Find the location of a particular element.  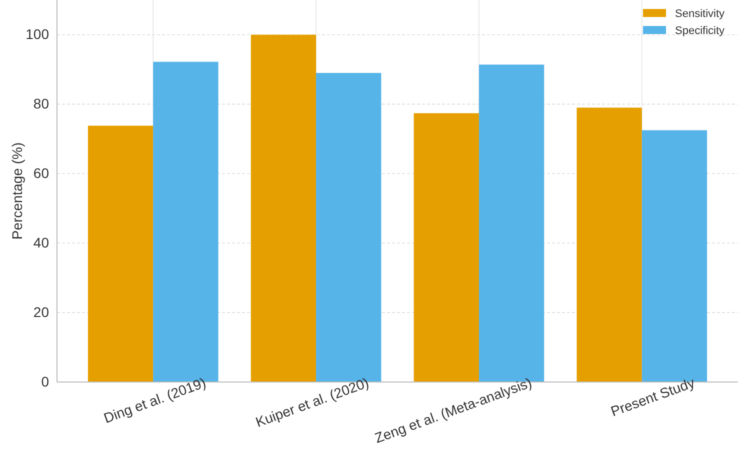

y-tick-label: 0 is located at coordinates (45, 381).